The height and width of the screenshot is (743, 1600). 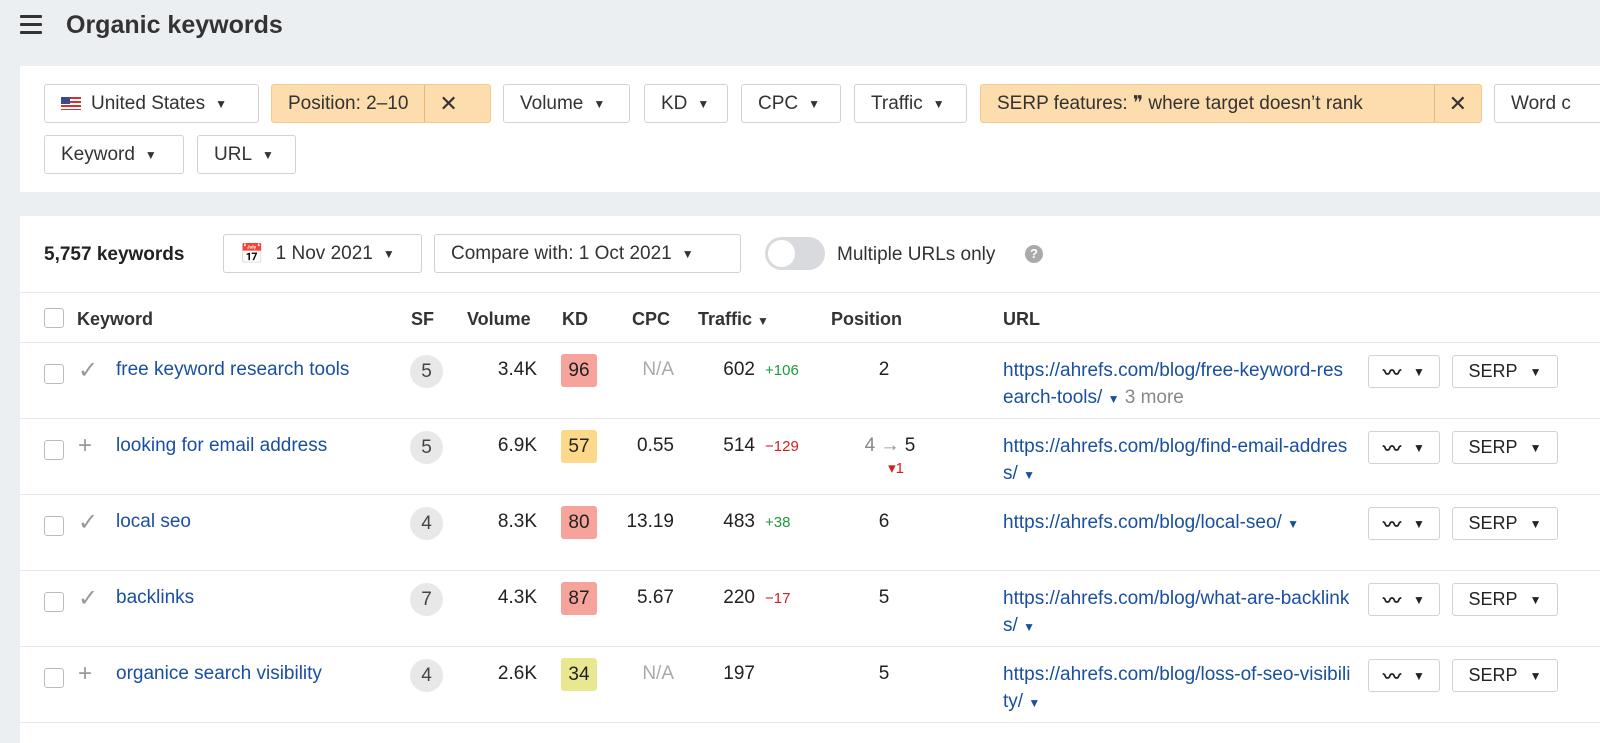 What do you see at coordinates (222, 445) in the screenshot?
I see `keyword-link: looking for email address` at bounding box center [222, 445].